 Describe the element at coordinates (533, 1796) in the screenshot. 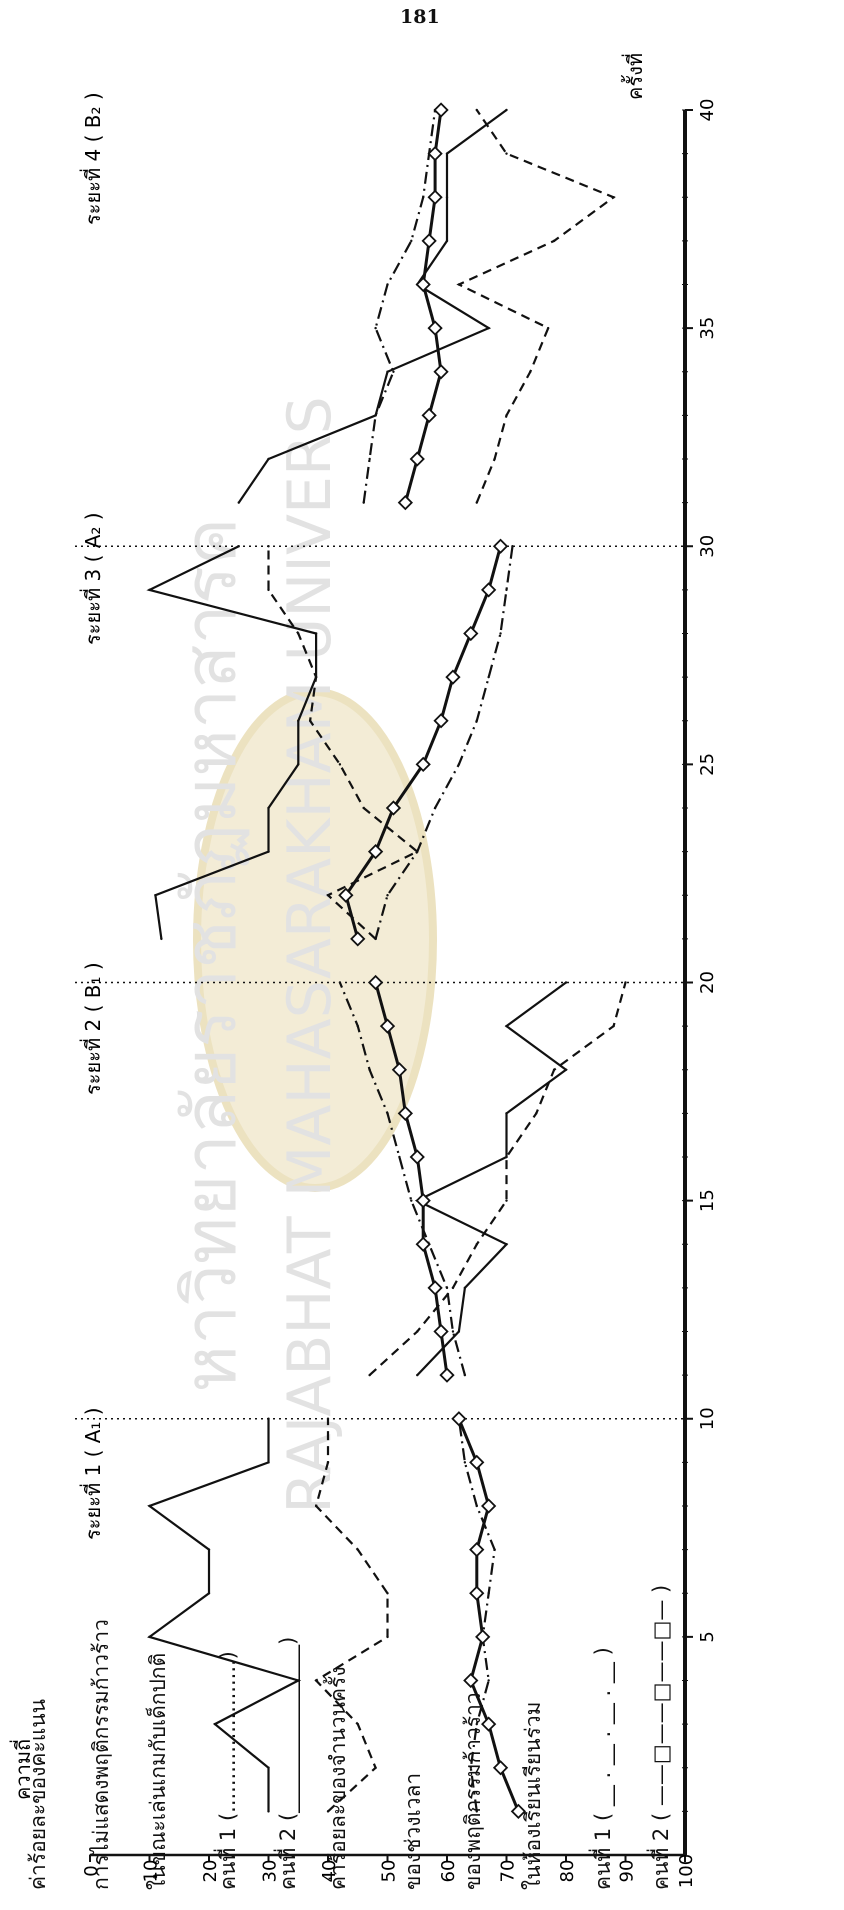

I see `legend-line: ในห้องเรียนเรียนร่วม` at that location.